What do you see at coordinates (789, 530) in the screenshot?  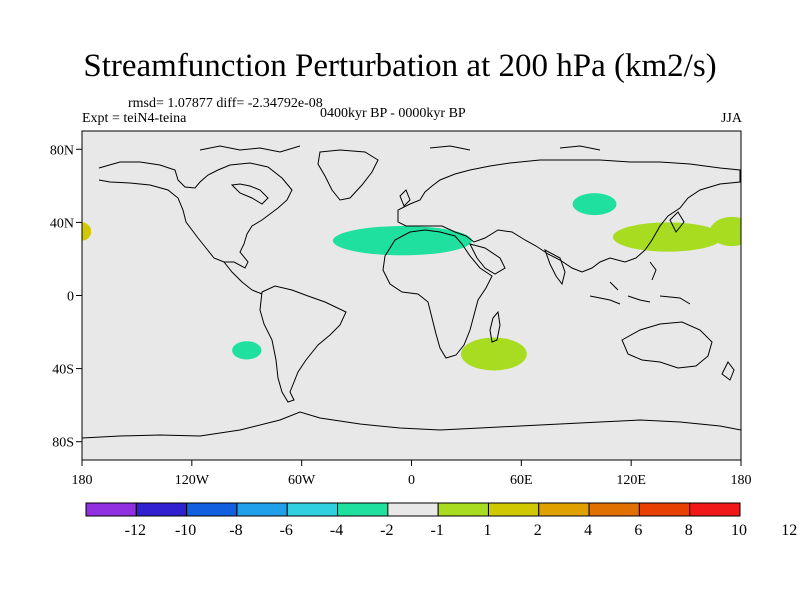 I see `colorbar-label-13: 12` at bounding box center [789, 530].